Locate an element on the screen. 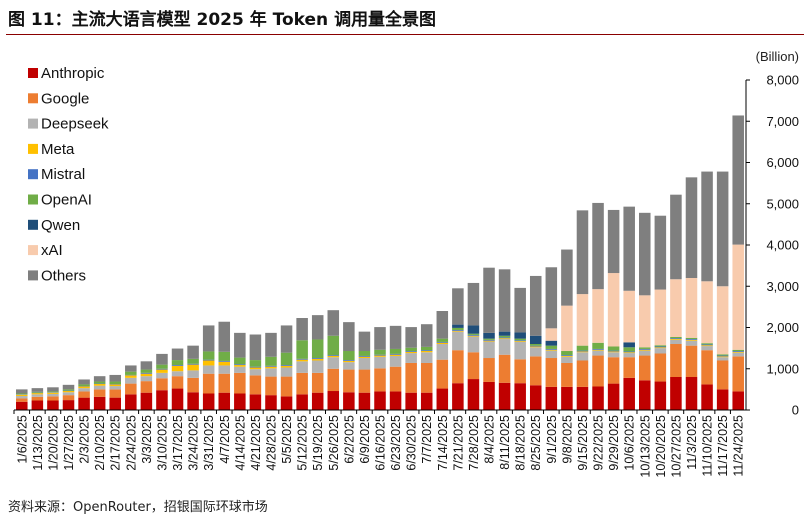  legend-label-openai: OpenAI is located at coordinates (66, 200).